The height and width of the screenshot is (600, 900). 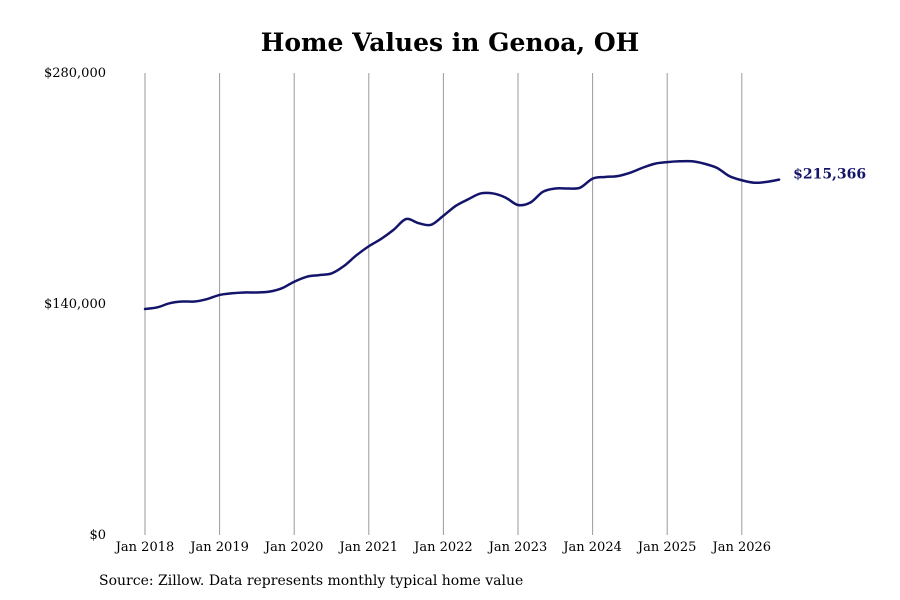 I want to click on x-tick-label: Jan 2020, so click(x=293, y=547).